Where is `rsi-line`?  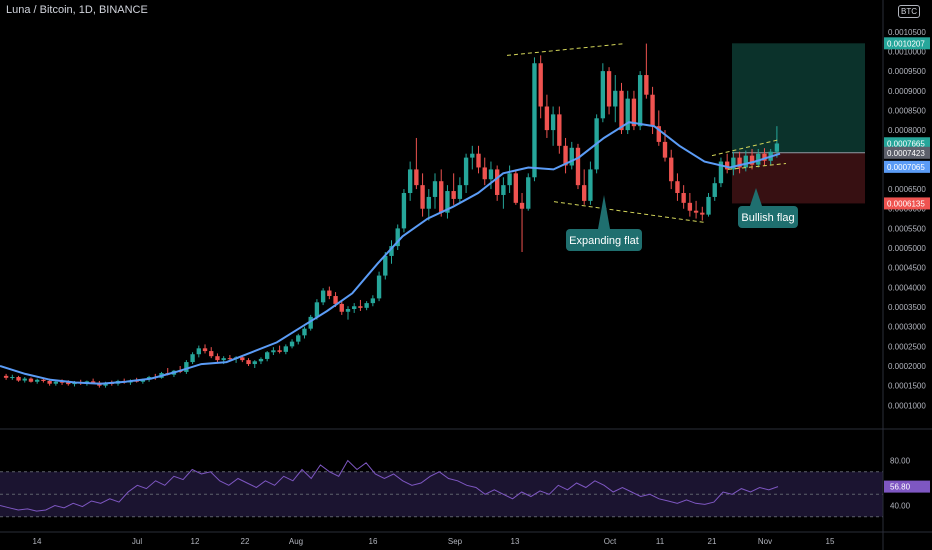 rsi-line is located at coordinates (389, 485).